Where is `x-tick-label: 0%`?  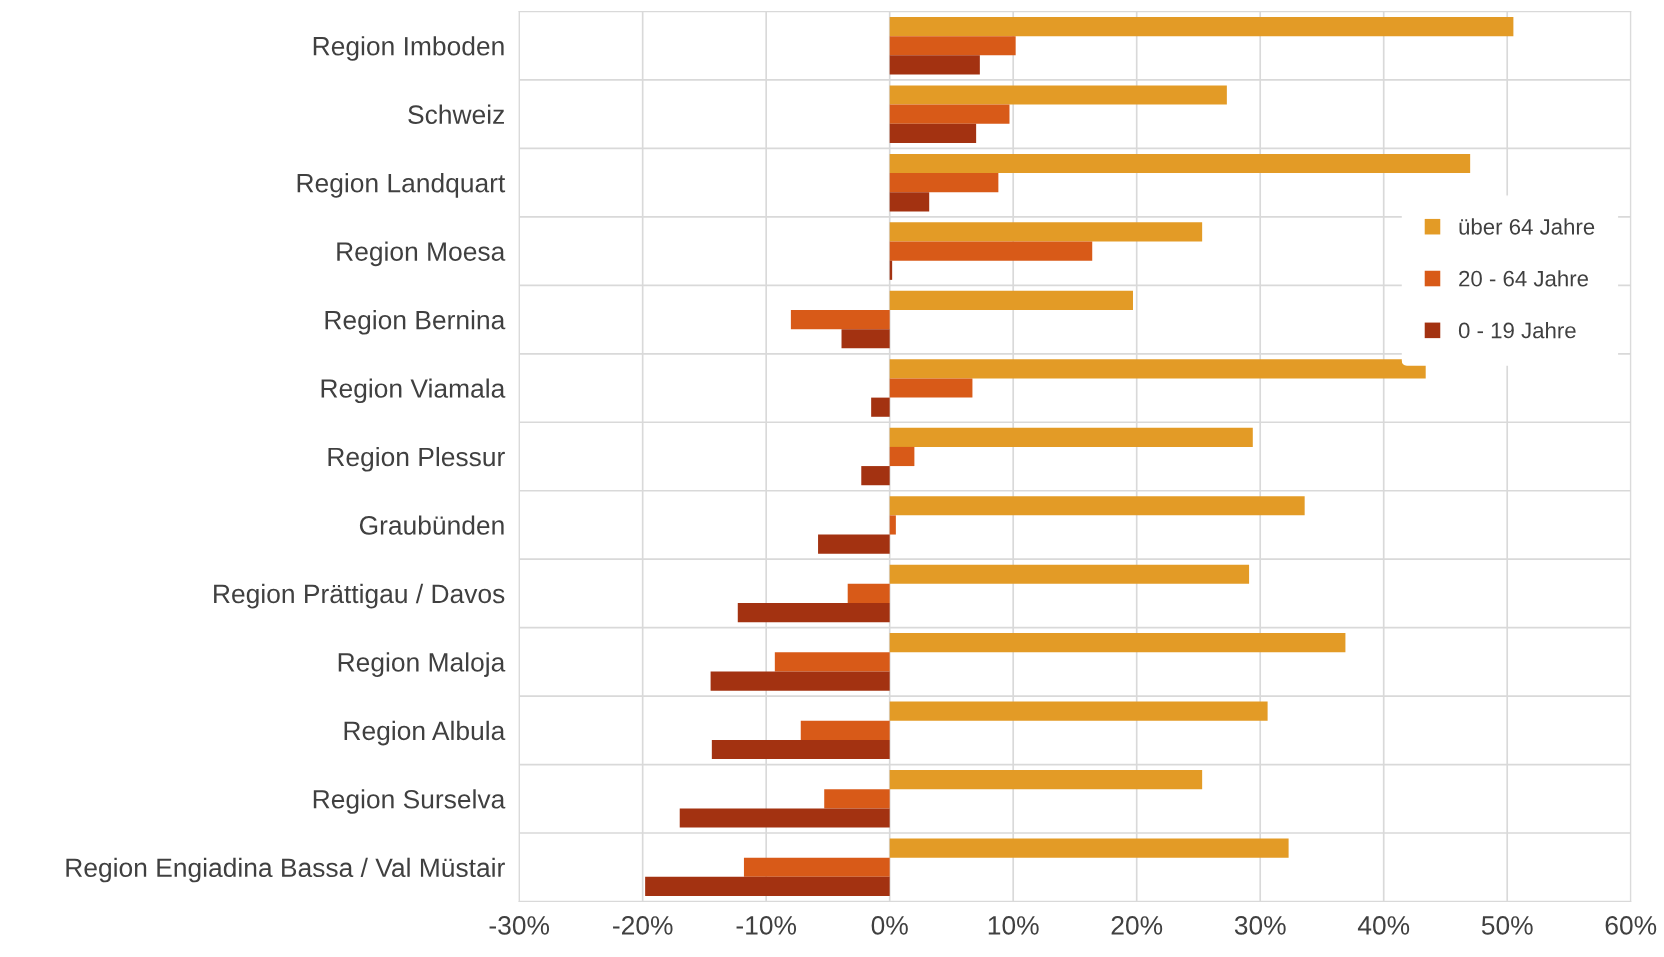
x-tick-label: 0% is located at coordinates (889, 925).